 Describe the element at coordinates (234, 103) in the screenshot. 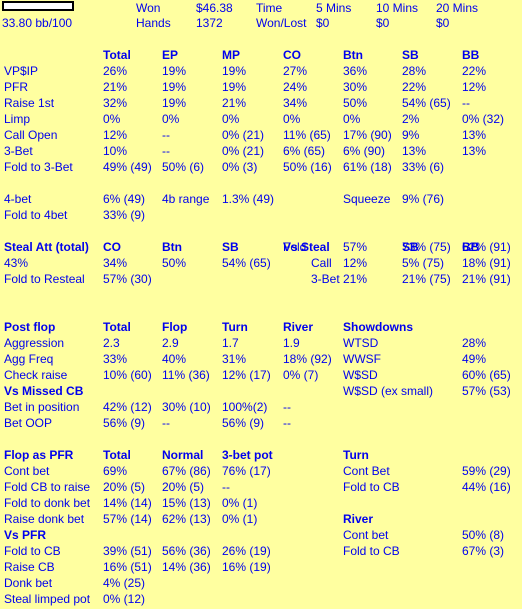

I see `preflop-cell: 21%` at that location.